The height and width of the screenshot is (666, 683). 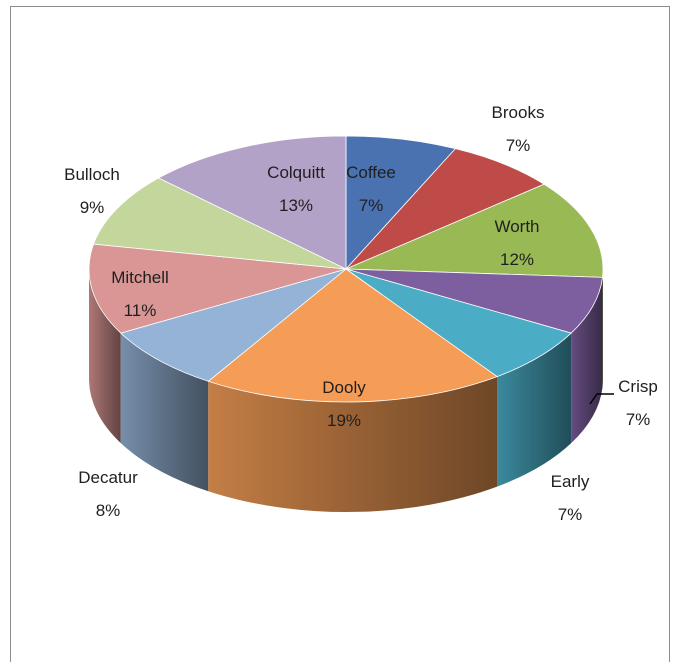 What do you see at coordinates (108, 477) in the screenshot?
I see `label-decatur: Decatur` at bounding box center [108, 477].